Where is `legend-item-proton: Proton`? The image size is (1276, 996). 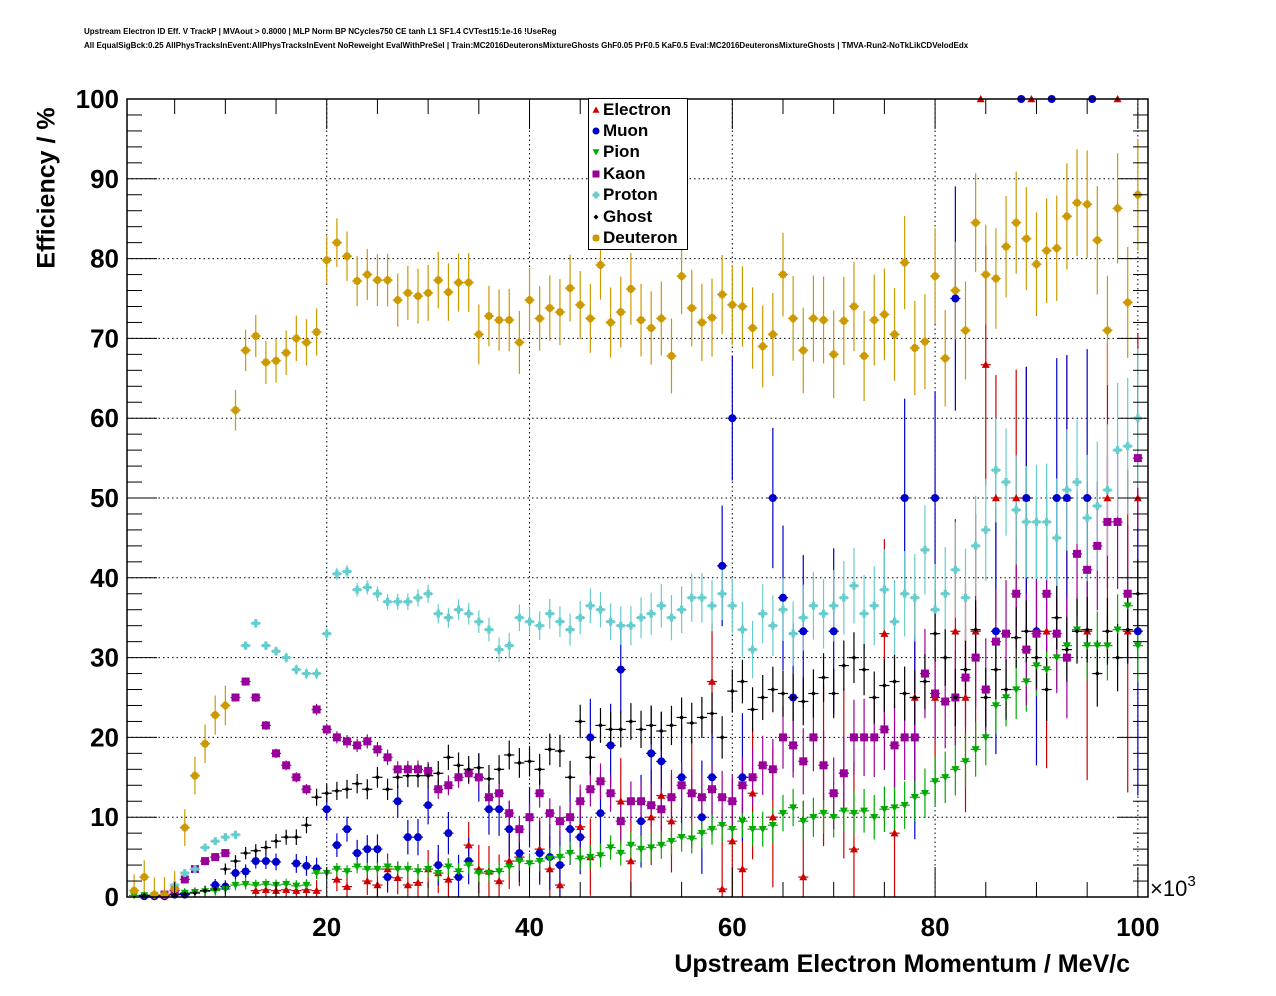 legend-item-proton: Proton is located at coordinates (638, 195).